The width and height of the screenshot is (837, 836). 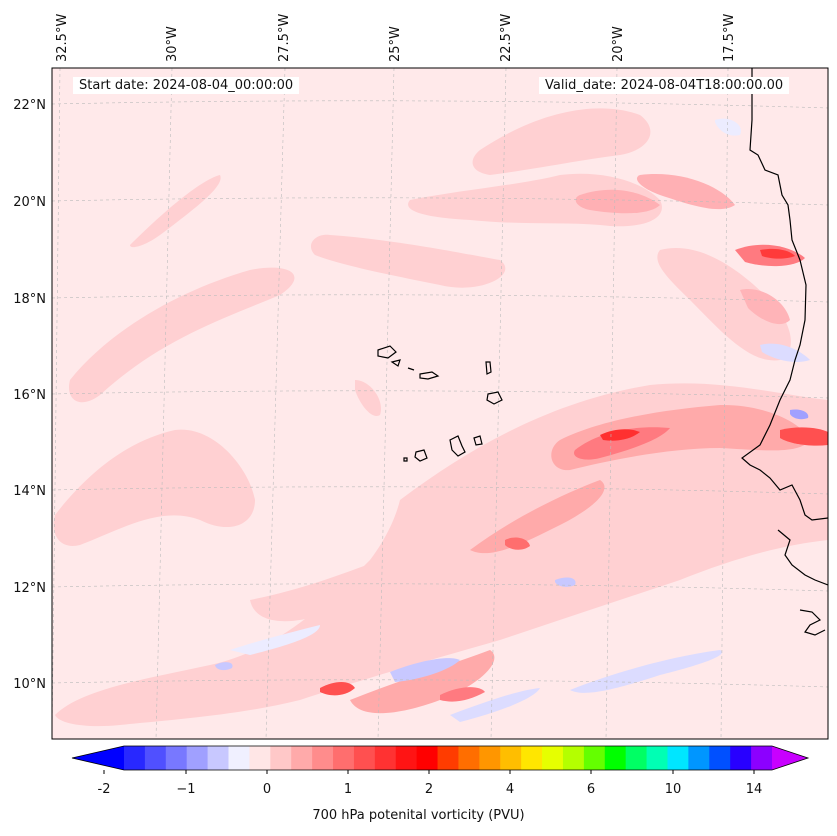 I want to click on colorbar-title: 700 hPa potenital vorticity (PVU), so click(x=418, y=815).